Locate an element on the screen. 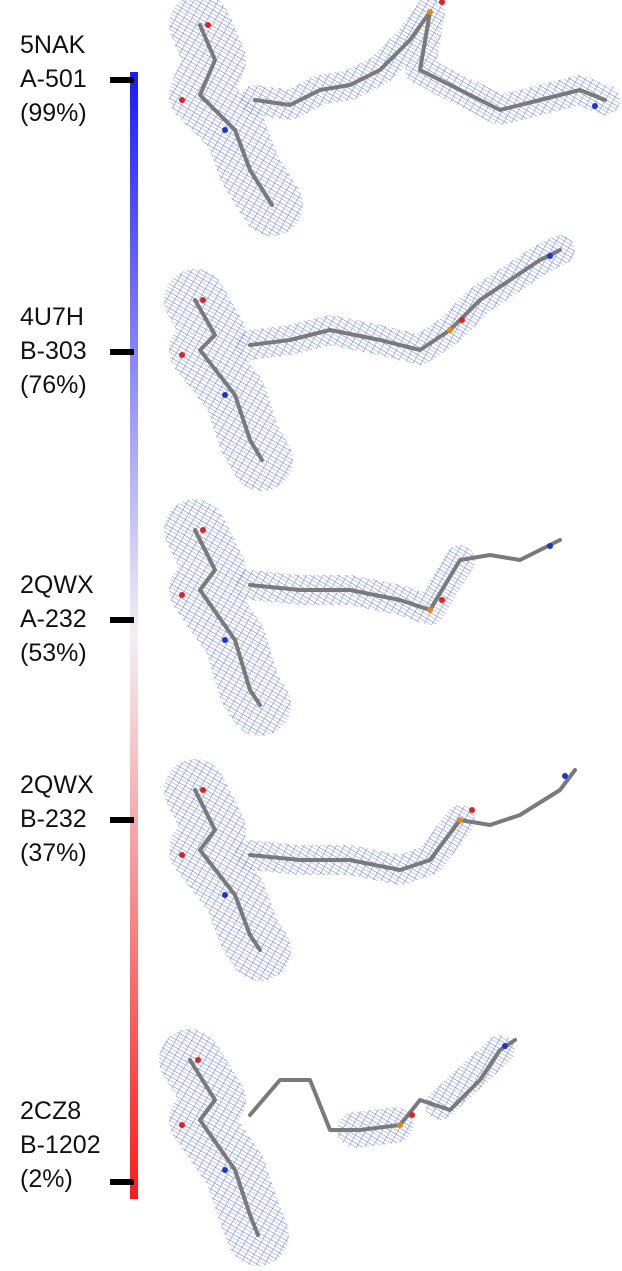 This screenshot has width=622, height=1271. label-2cz8: 2CZ8 B-1202 (2%) is located at coordinates (60, 1145).